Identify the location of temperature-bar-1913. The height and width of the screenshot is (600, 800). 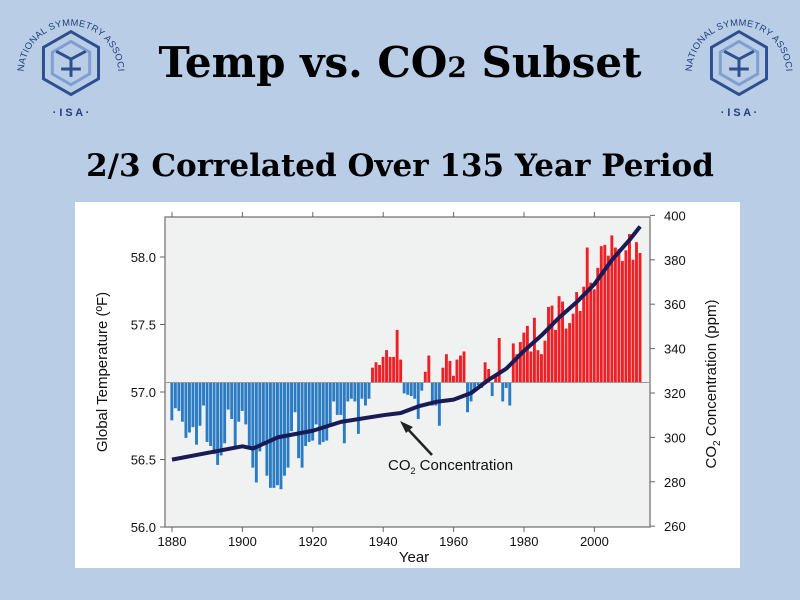
(288, 425).